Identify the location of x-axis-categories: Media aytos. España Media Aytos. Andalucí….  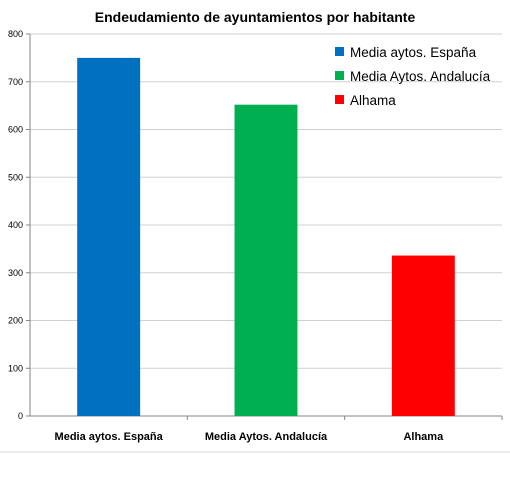
(279, 429).